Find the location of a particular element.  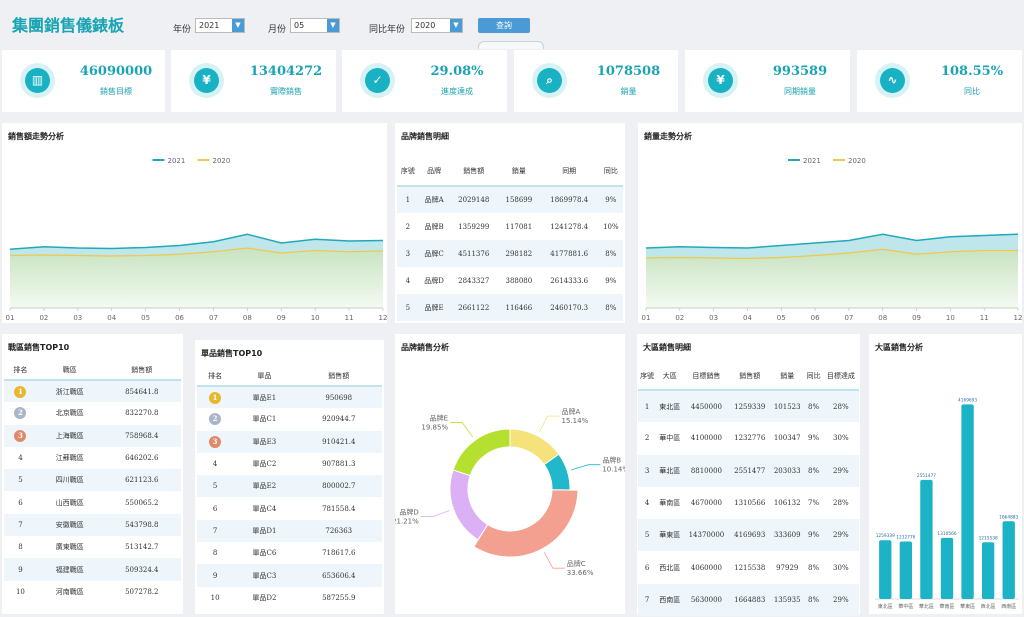

table-row: 4 華南區 4670000 1310566 106132 7% 28% is located at coordinates (748, 503).